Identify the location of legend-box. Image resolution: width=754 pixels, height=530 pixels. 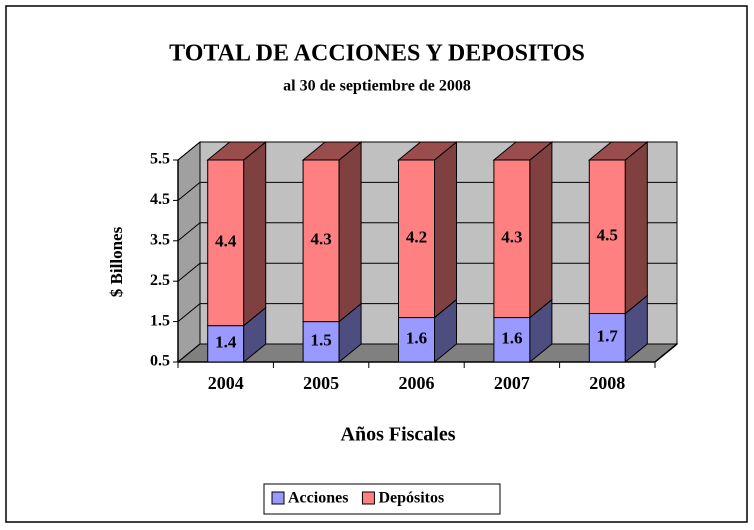
(382, 499).